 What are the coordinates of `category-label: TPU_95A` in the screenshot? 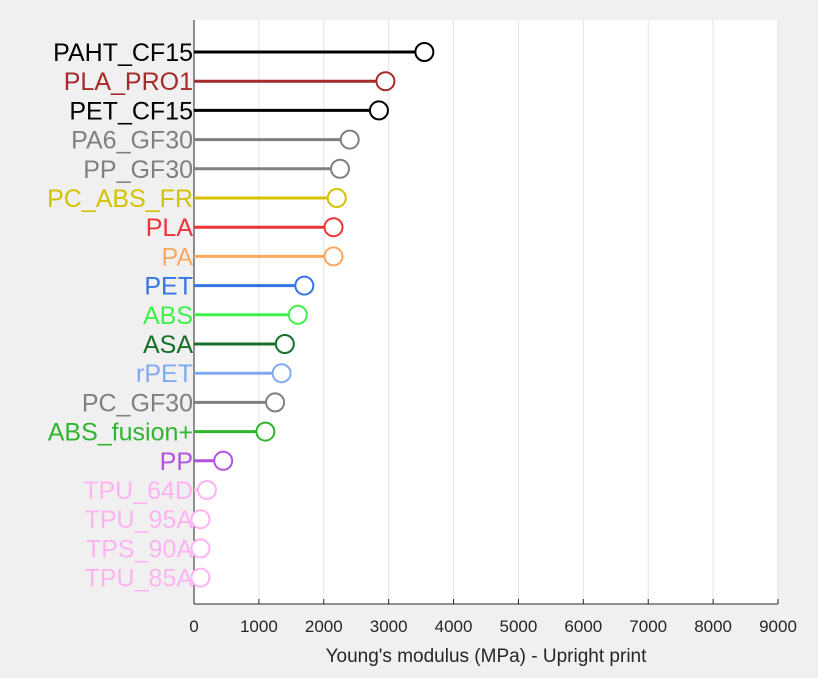 It's located at (139, 520).